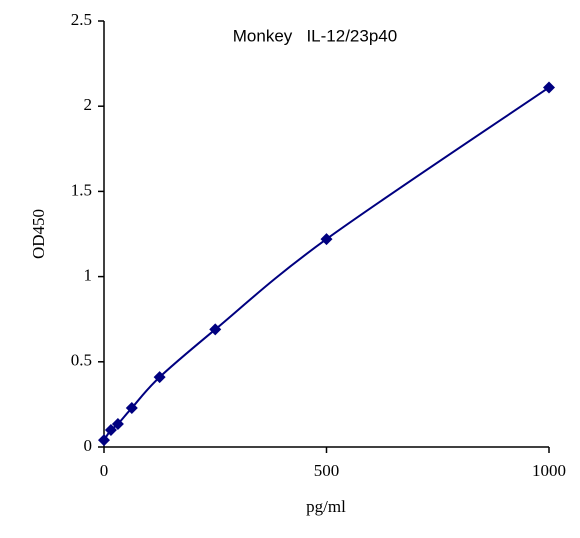 The height and width of the screenshot is (538, 580). I want to click on y-tick-label: 2.5, so click(81, 19).